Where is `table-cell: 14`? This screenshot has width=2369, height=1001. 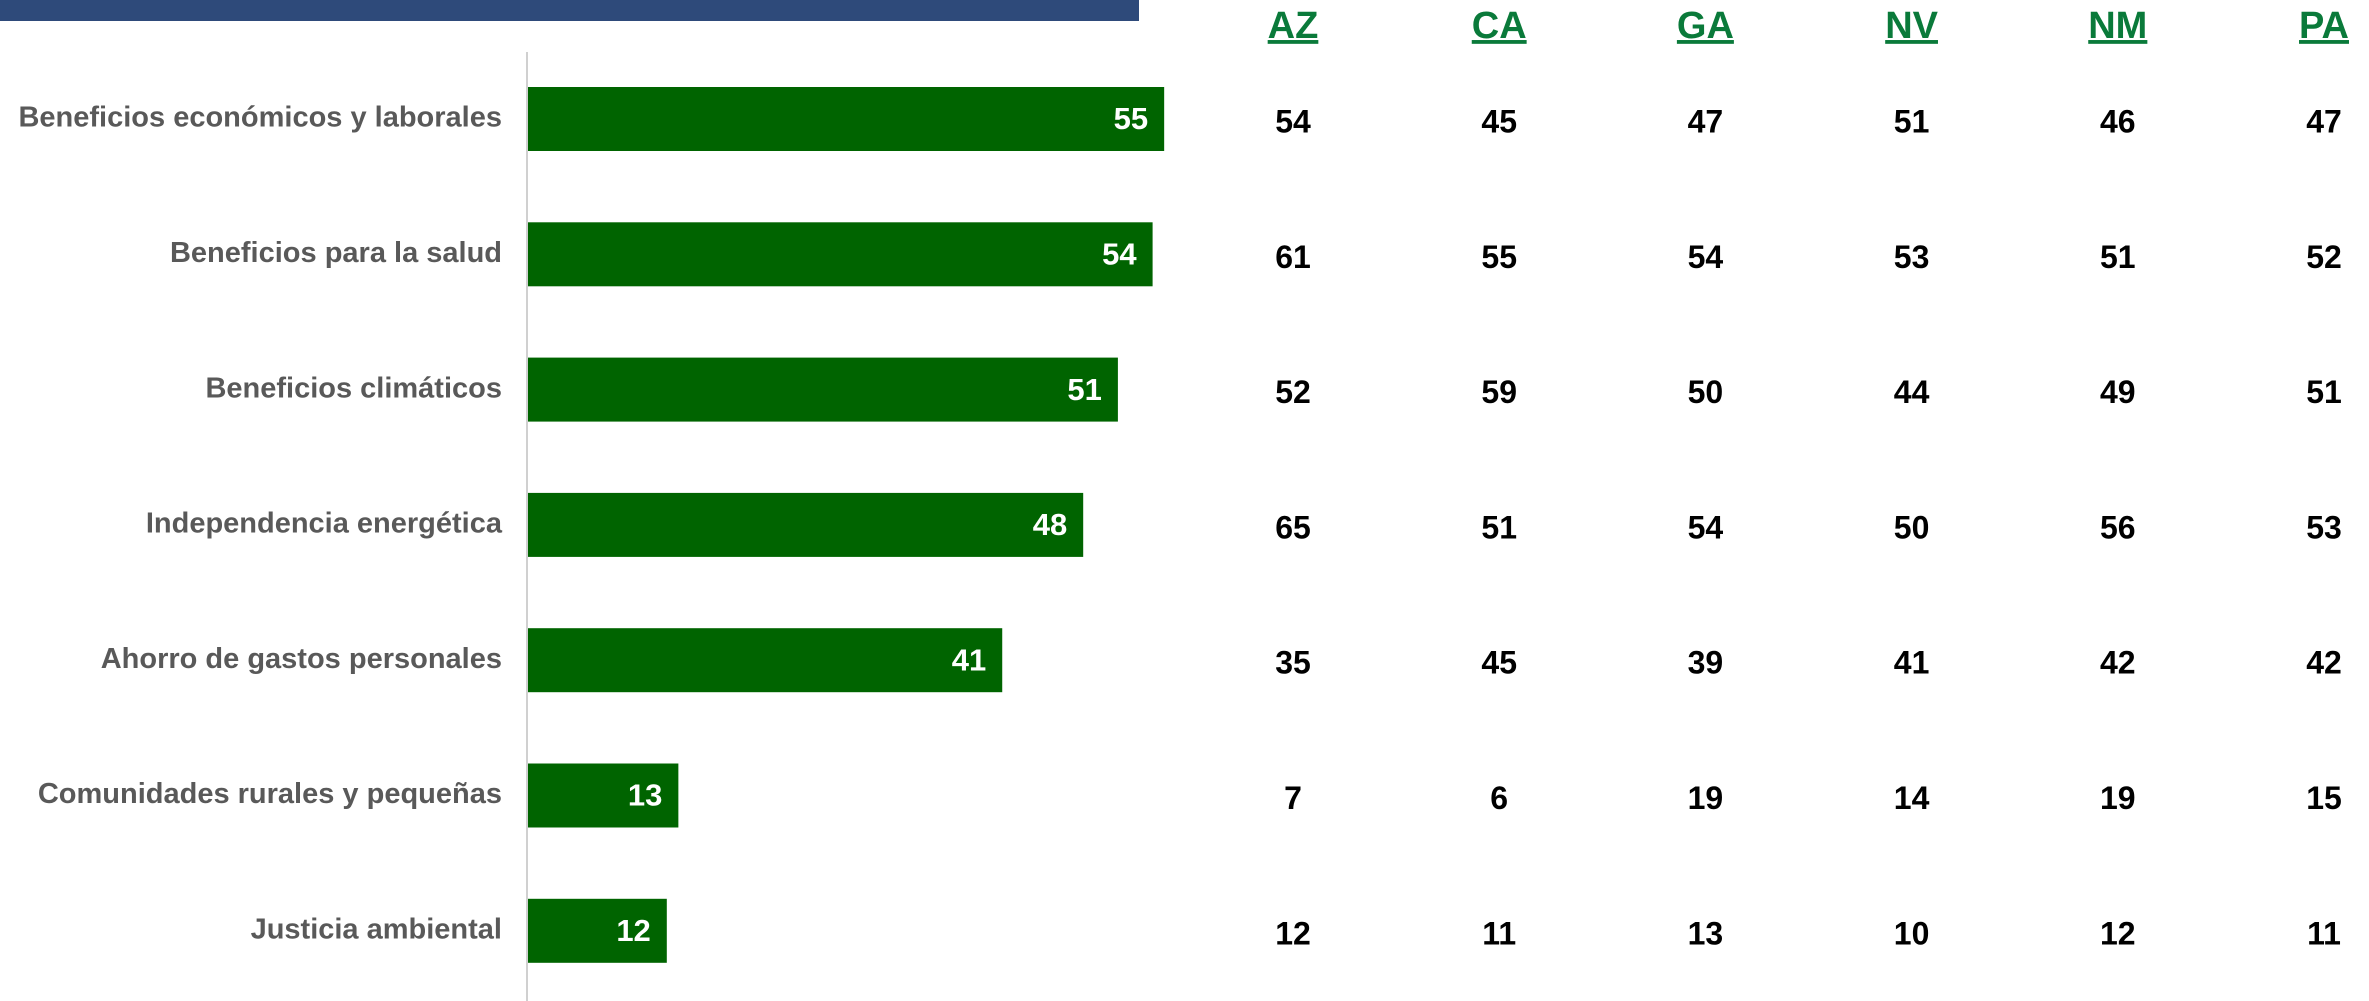 table-cell: 14 is located at coordinates (1912, 798).